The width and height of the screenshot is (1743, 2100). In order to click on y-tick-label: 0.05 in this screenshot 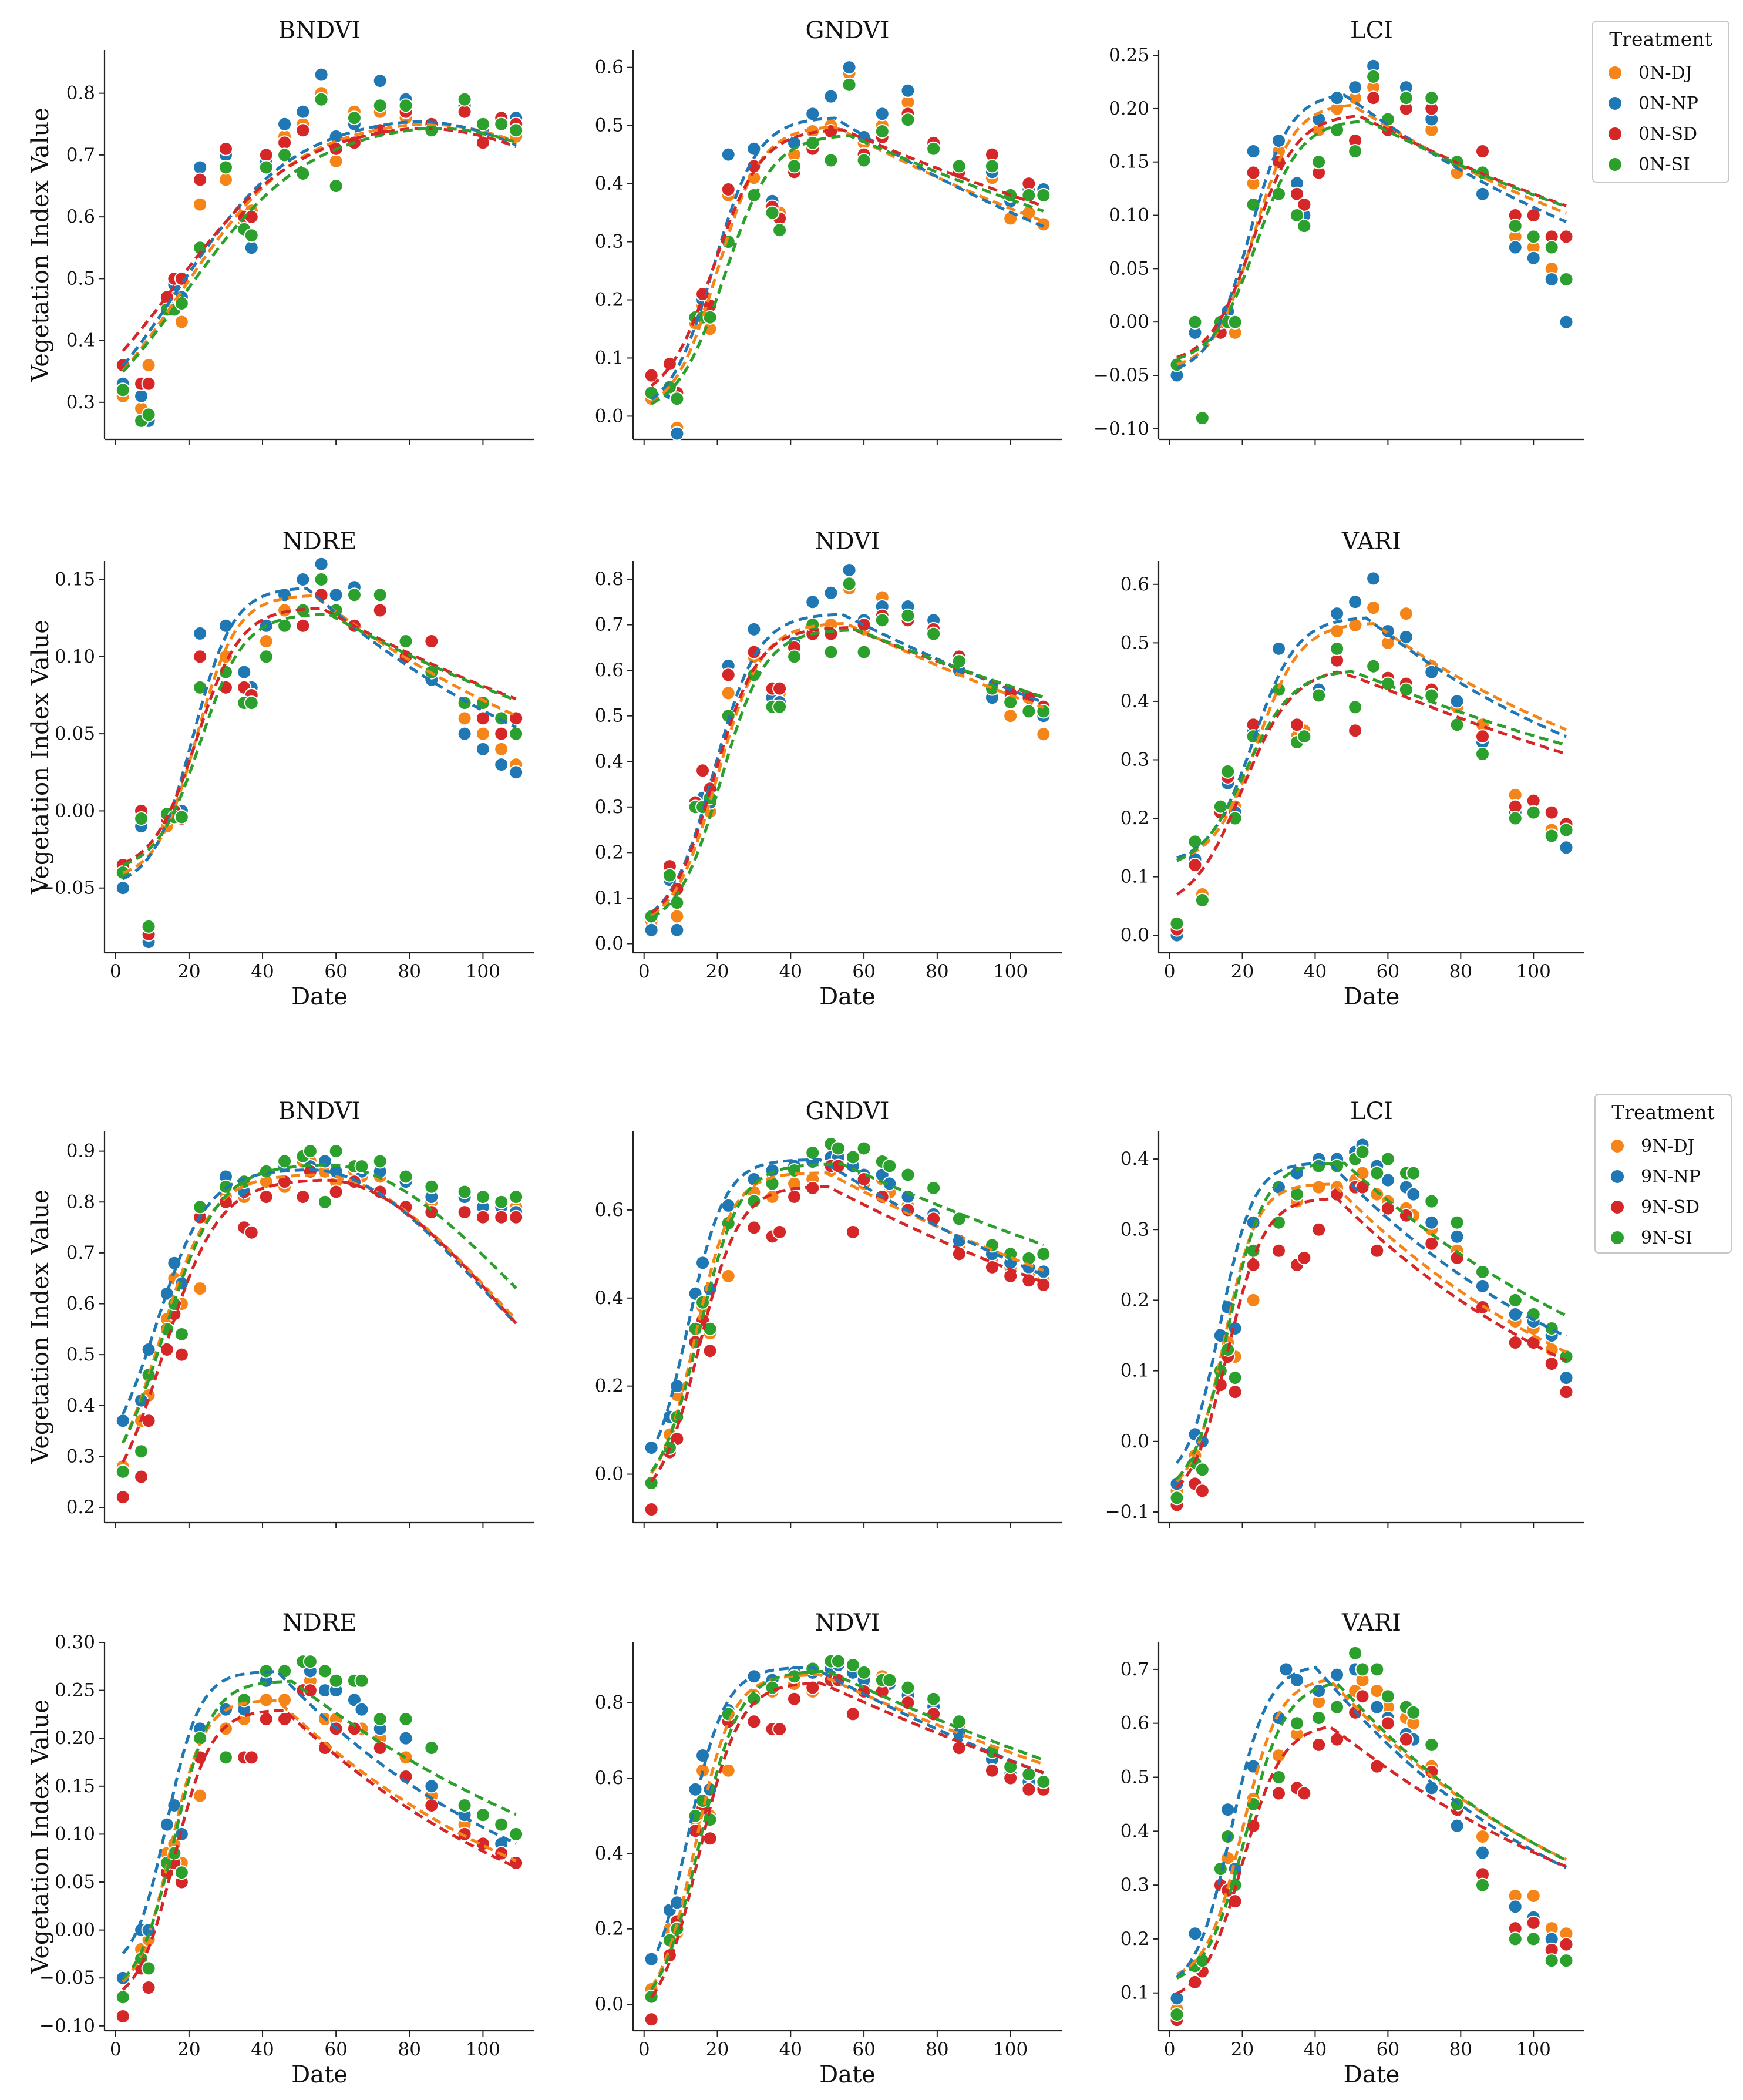, I will do `click(75, 733)`.